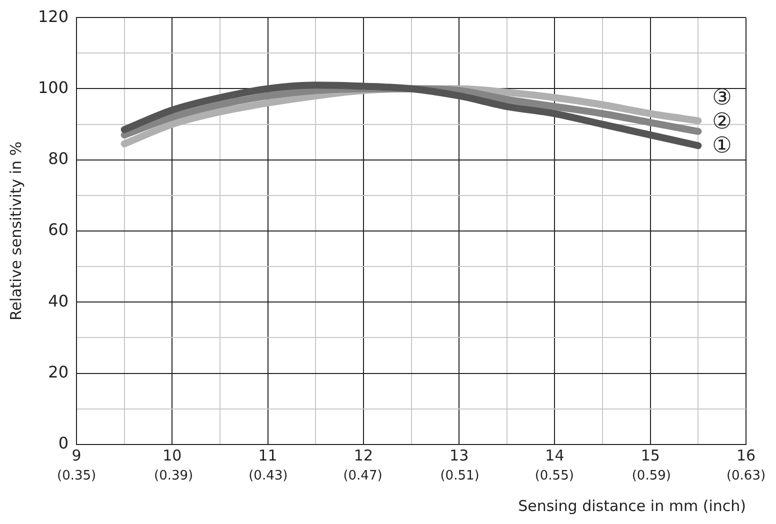 The width and height of the screenshot is (776, 524). I want to click on x2-tick-label: (0.39), so click(174, 476).